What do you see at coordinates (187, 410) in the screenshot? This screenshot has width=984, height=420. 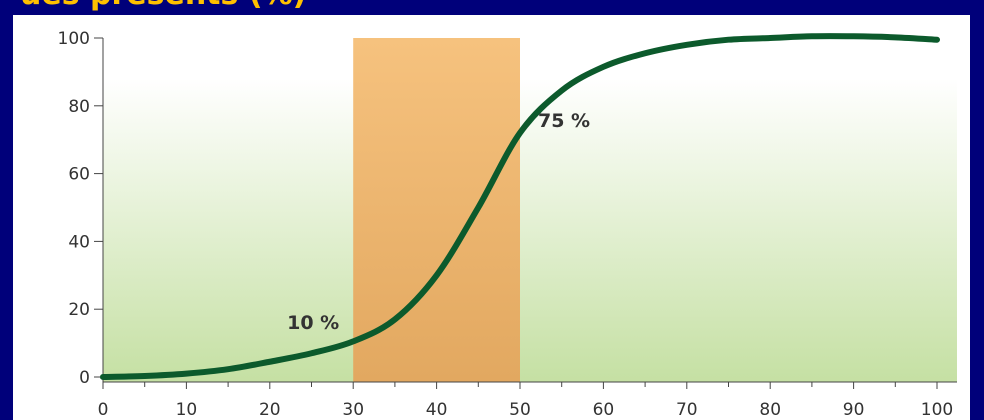 I see `x-tick-label: 10` at bounding box center [187, 410].